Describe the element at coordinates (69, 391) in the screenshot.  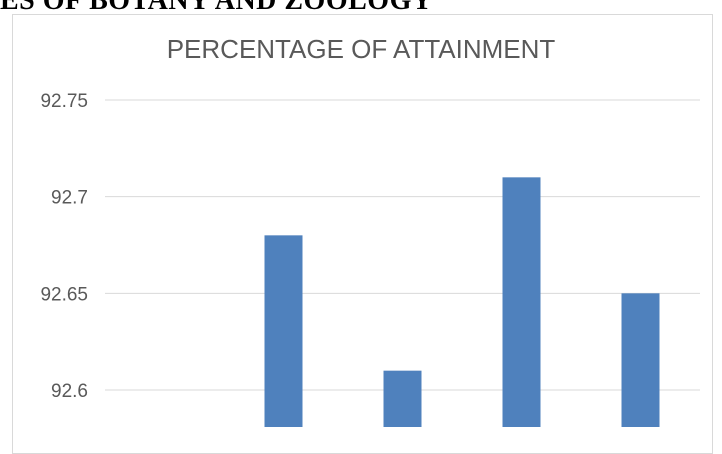
I see `y-tick-label: 92.6` at that location.